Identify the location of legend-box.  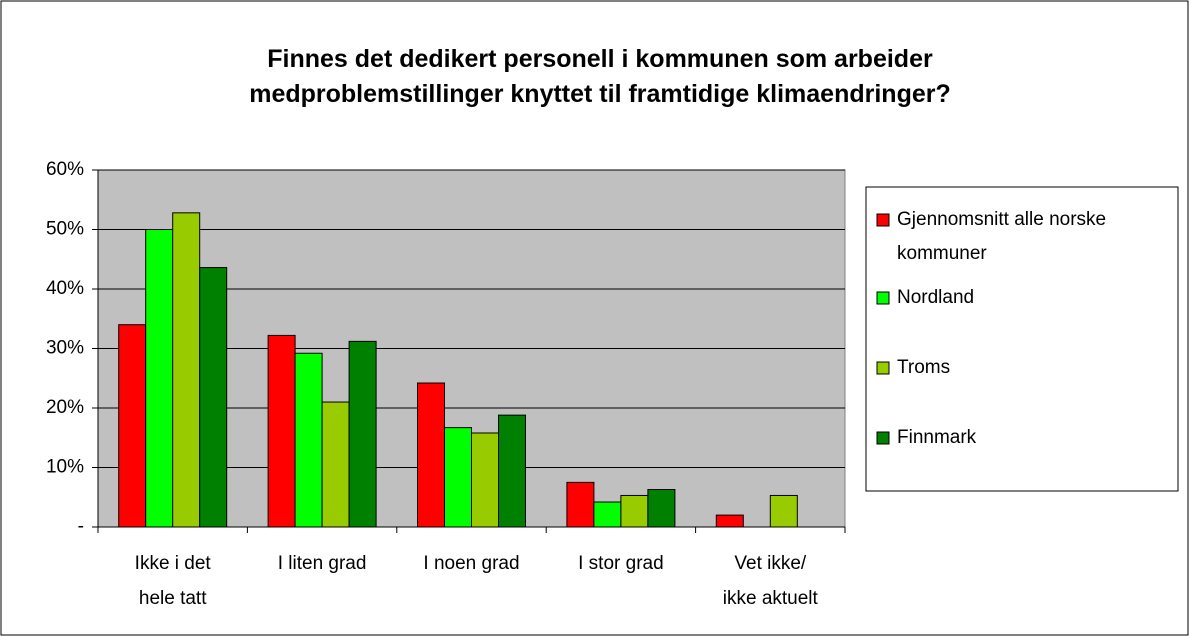
(1022, 339).